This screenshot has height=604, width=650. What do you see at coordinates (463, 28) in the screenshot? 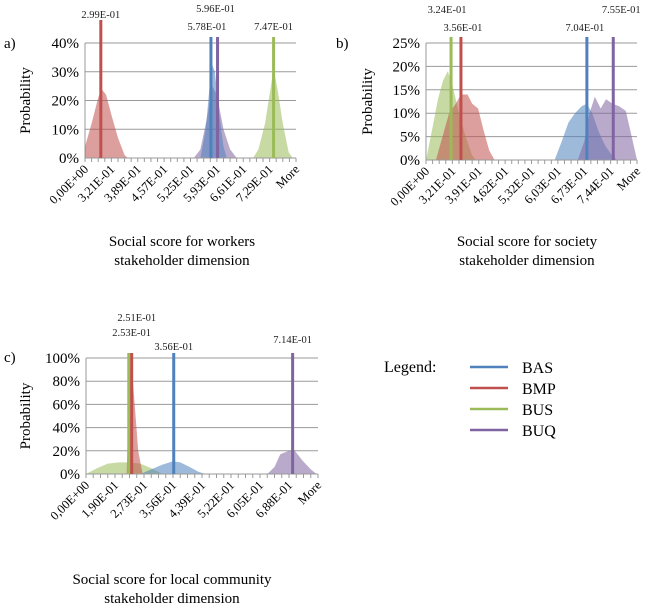
I see `mean-label-bmp: 3.56E-01` at bounding box center [463, 28].